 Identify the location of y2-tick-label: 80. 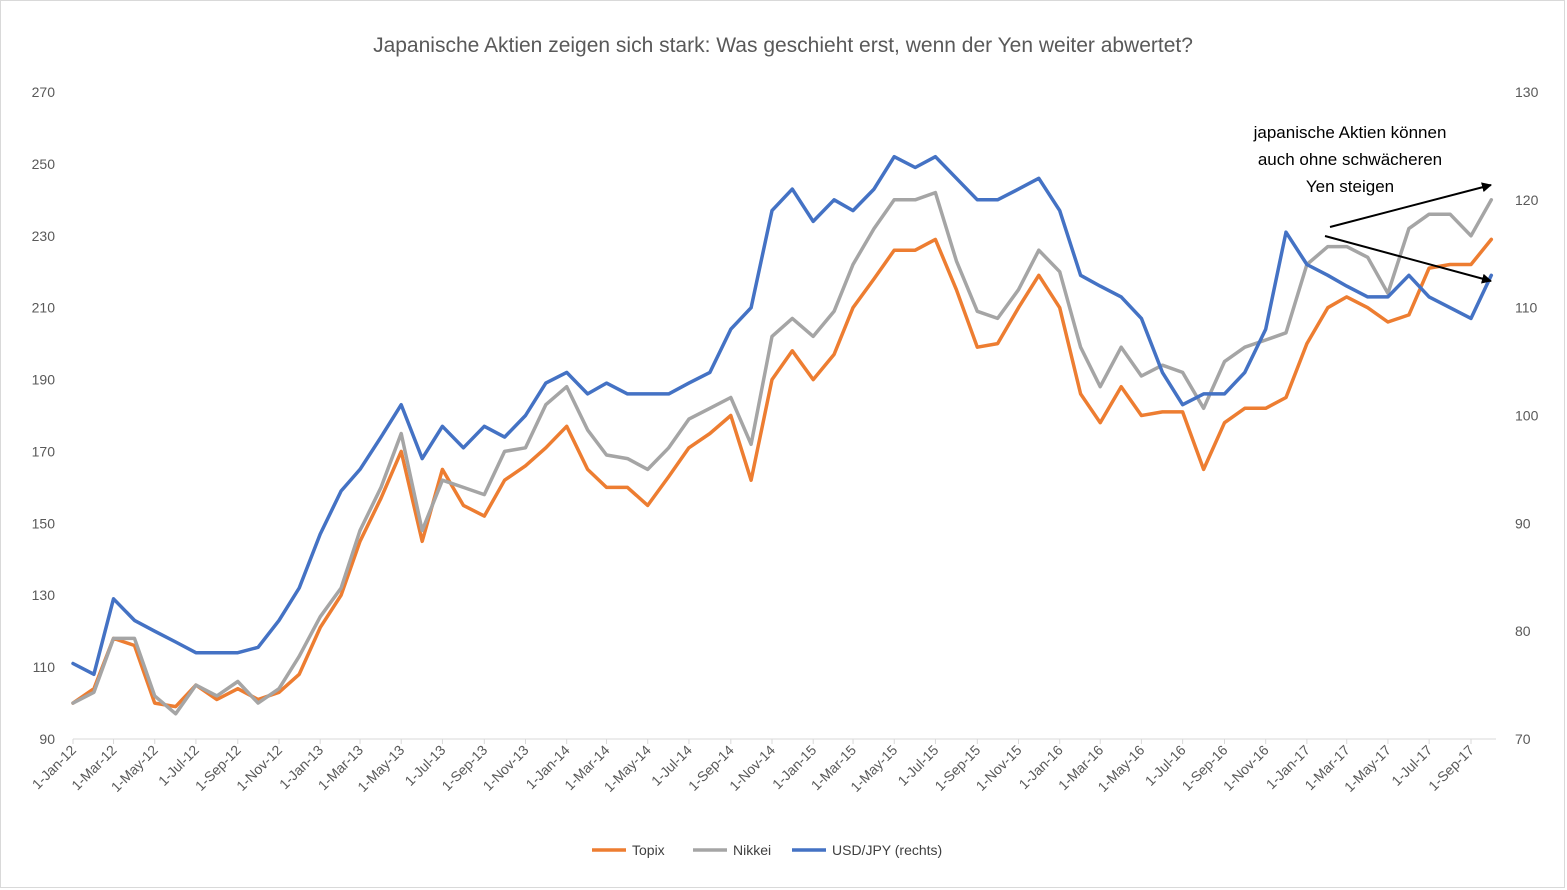
(1523, 631).